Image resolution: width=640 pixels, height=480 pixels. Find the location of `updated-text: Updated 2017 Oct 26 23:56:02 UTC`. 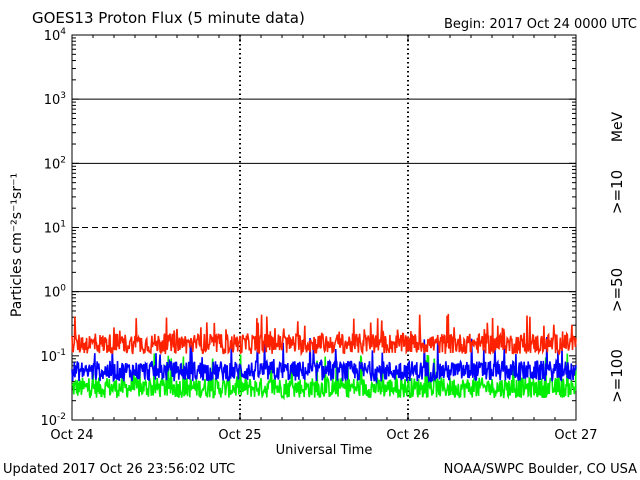

updated-text: Updated 2017 Oct 26 23:56:02 UTC is located at coordinates (119, 469).